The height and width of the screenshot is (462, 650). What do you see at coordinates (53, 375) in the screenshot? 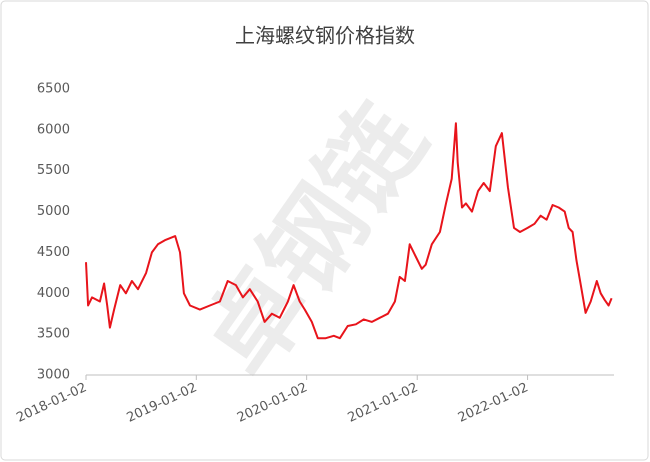
I see `y-tick-label: 3000` at bounding box center [53, 375].